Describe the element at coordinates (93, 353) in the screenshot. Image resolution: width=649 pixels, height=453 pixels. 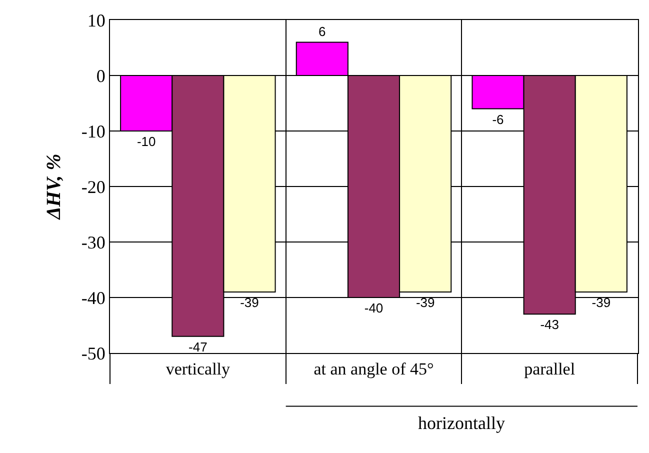
I see `y-tick-label: -50` at that location.